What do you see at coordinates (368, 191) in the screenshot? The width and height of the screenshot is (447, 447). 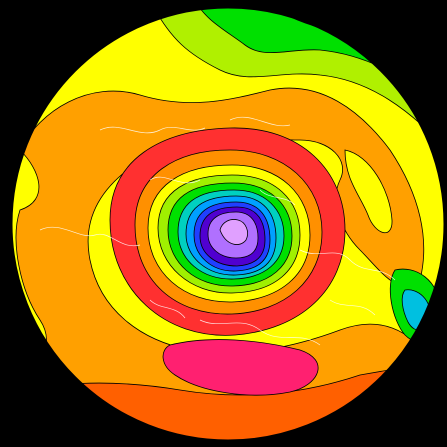 I see `yellow-swirl` at bounding box center [368, 191].